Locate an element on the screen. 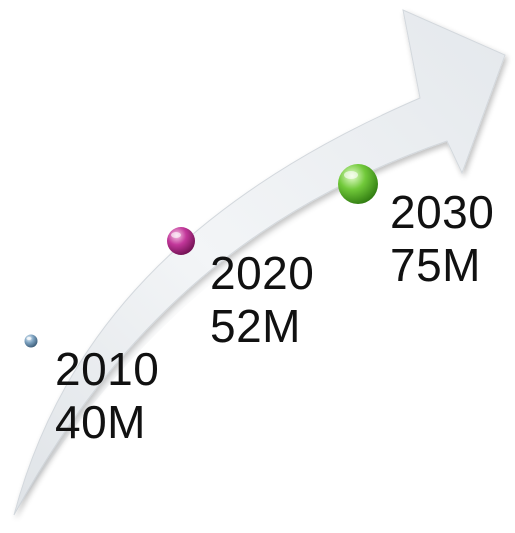  milestone-value: 40M is located at coordinates (100, 422).